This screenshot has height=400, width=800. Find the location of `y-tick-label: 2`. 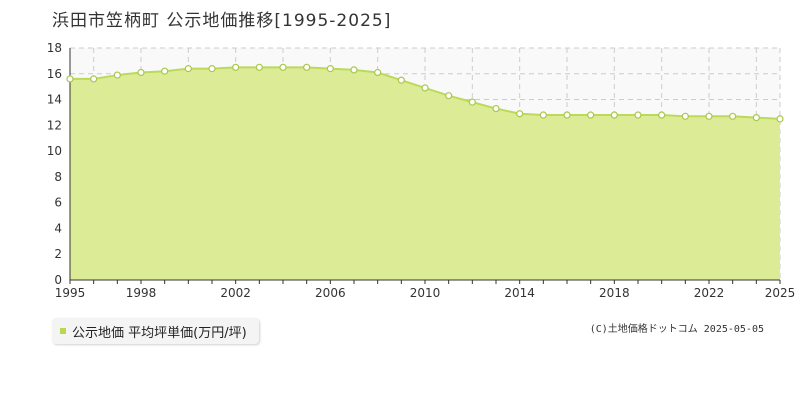

y-tick-label: 2 is located at coordinates (58, 254).